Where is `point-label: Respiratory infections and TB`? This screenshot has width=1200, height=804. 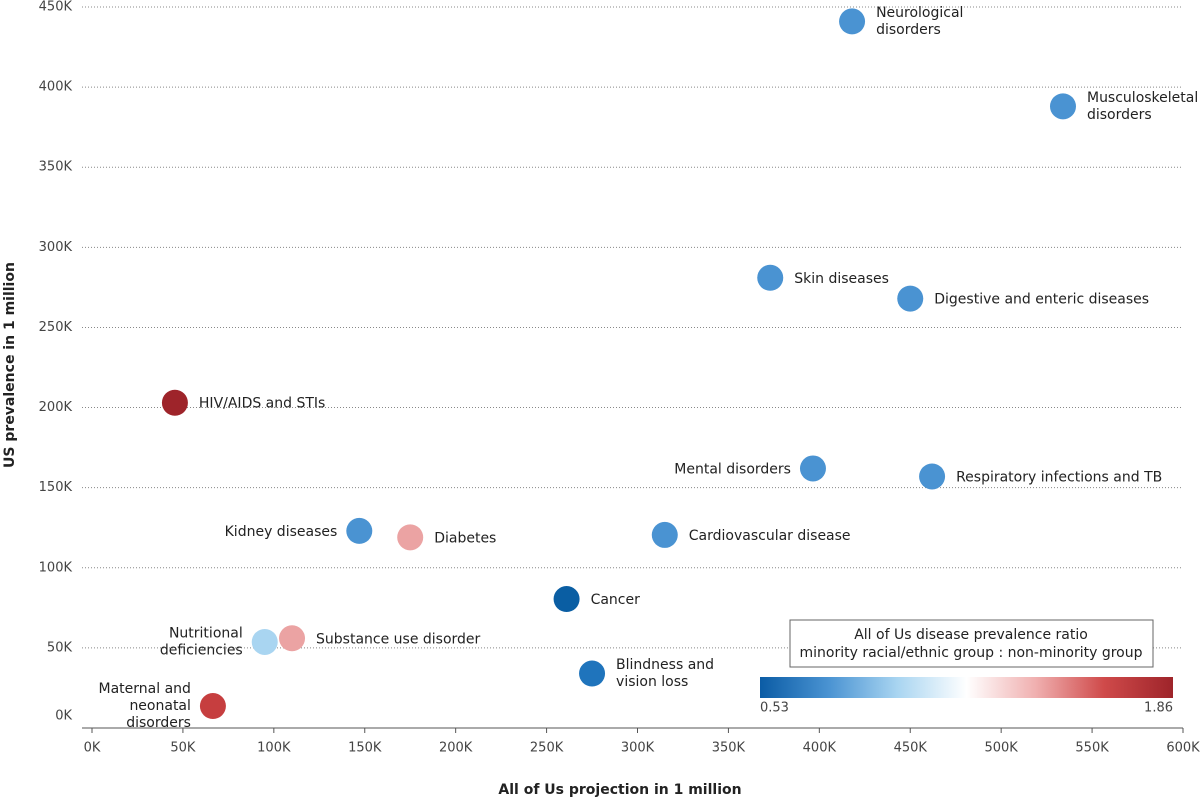
point-label: Respiratory infections and TB is located at coordinates (1059, 477).